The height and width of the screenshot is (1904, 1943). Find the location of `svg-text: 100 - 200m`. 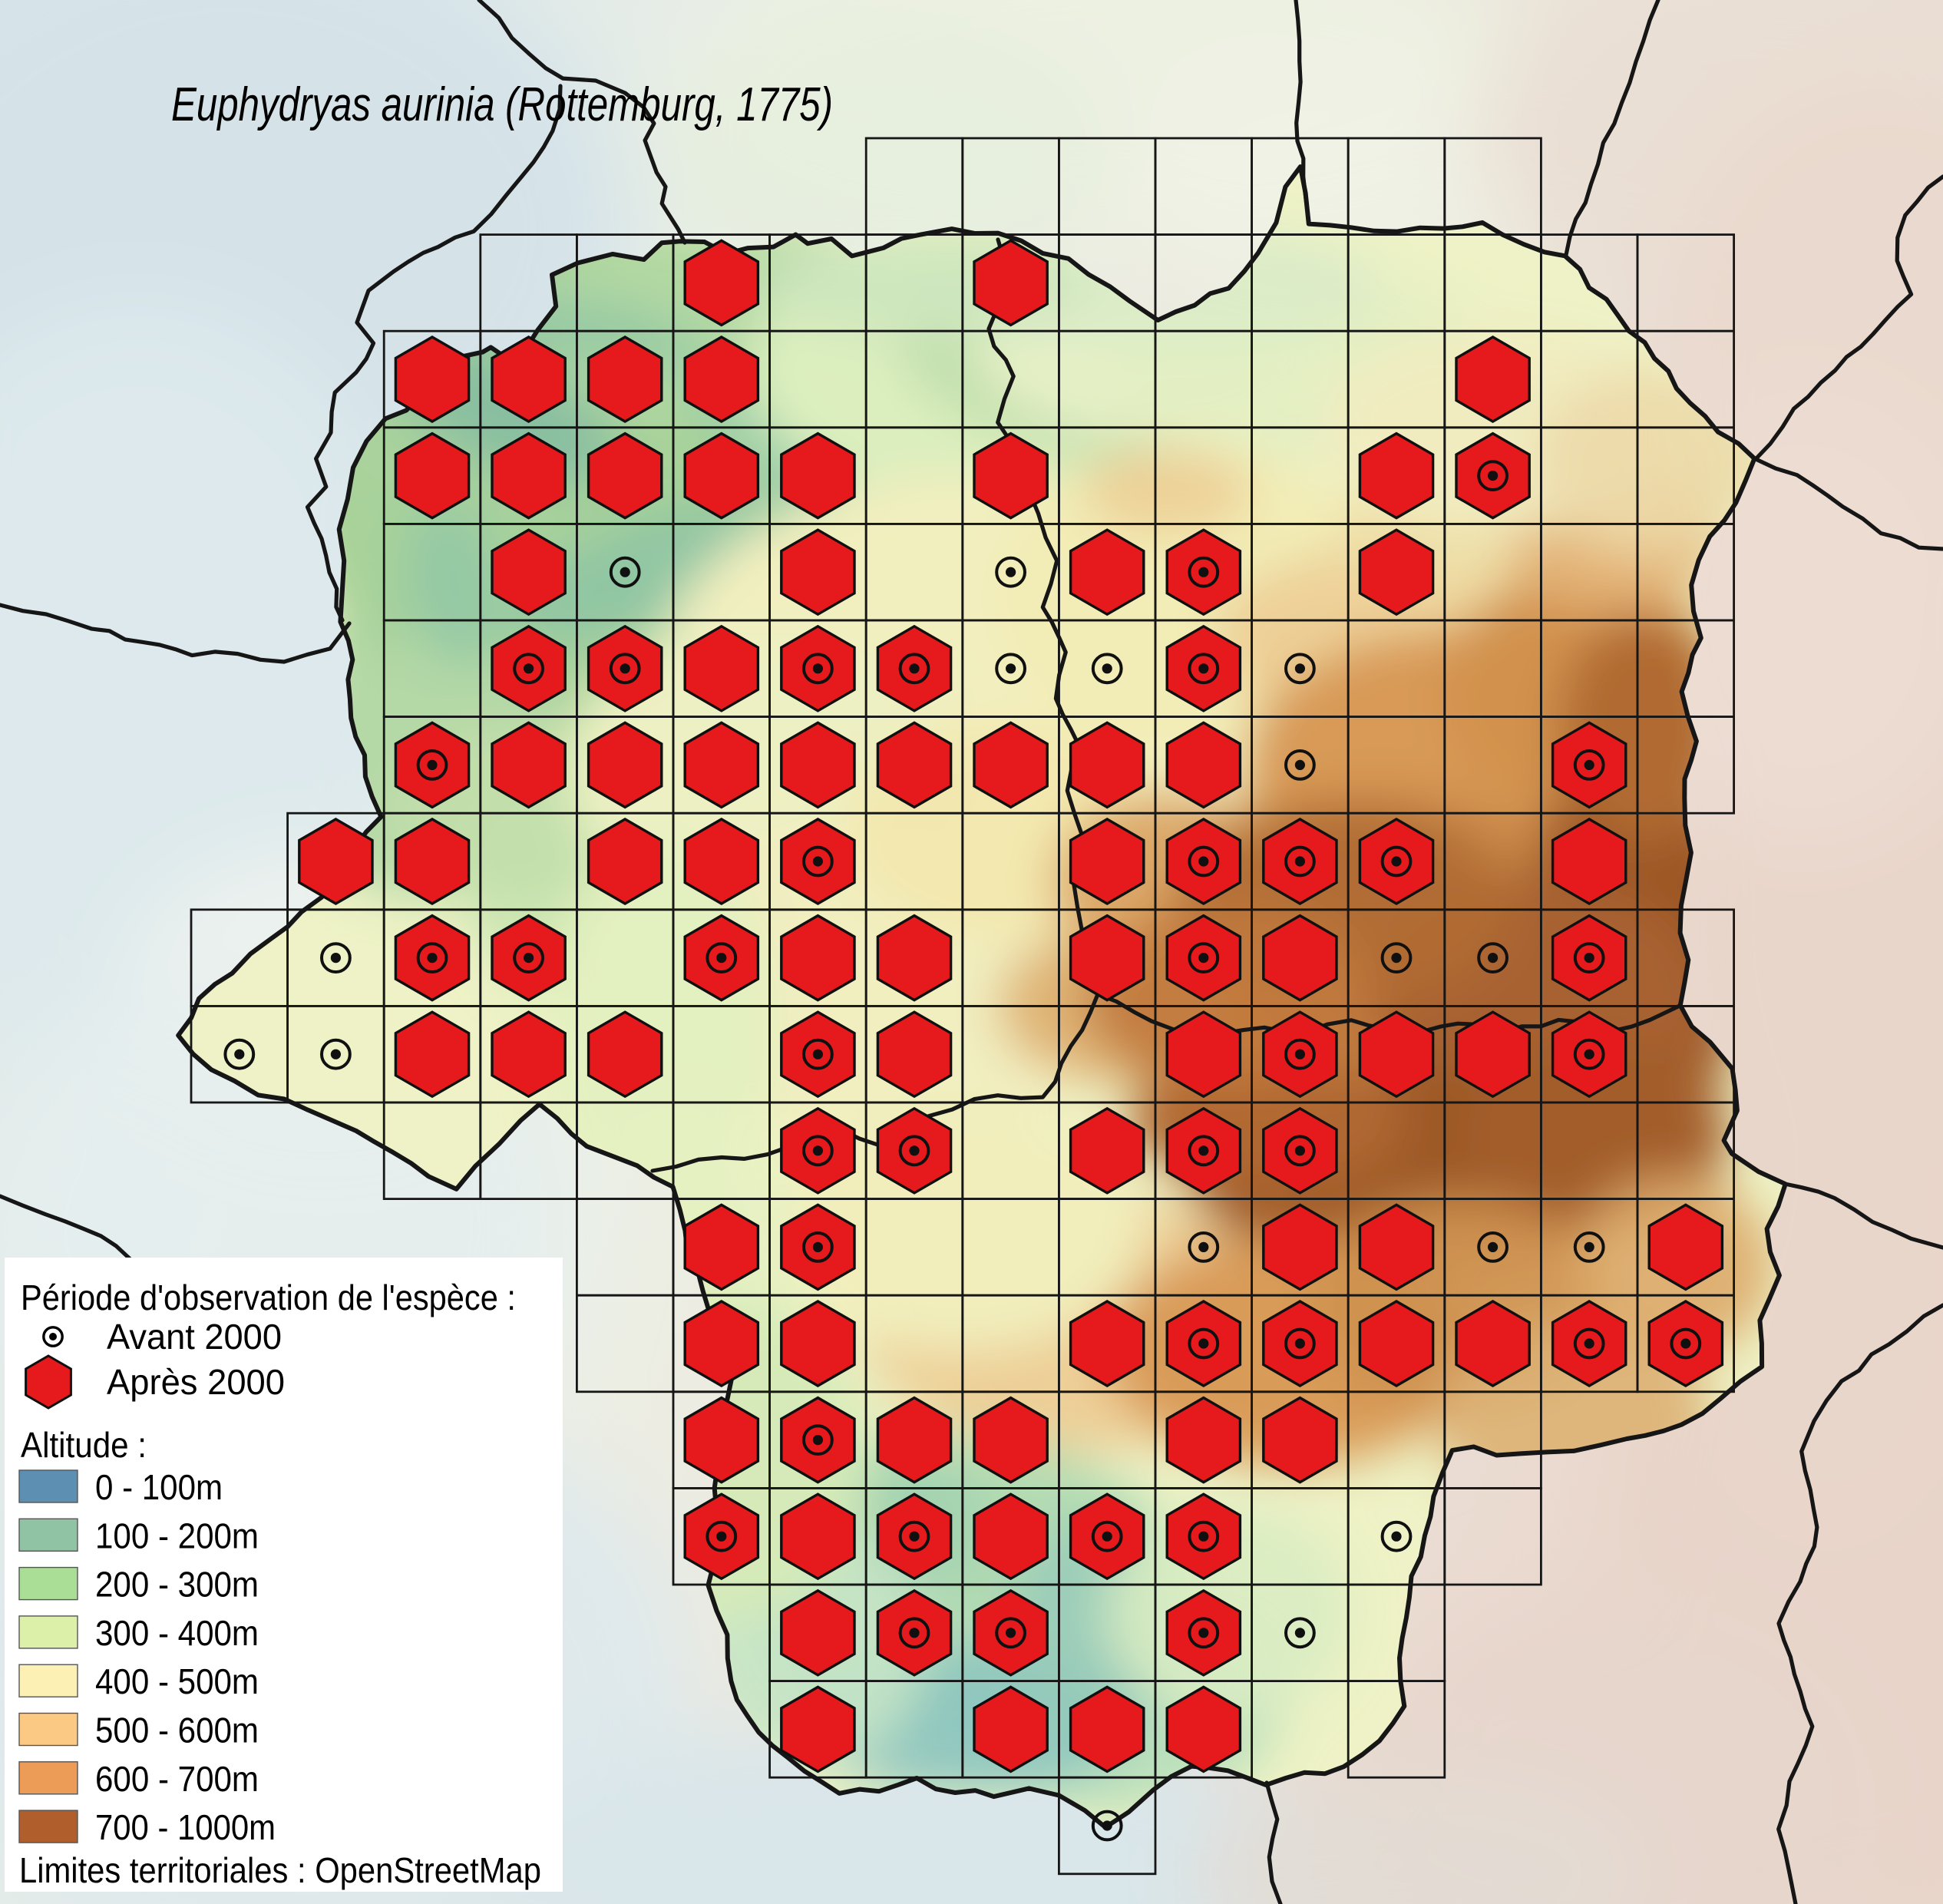

svg-text: 100 - 200m is located at coordinates (177, 1535).